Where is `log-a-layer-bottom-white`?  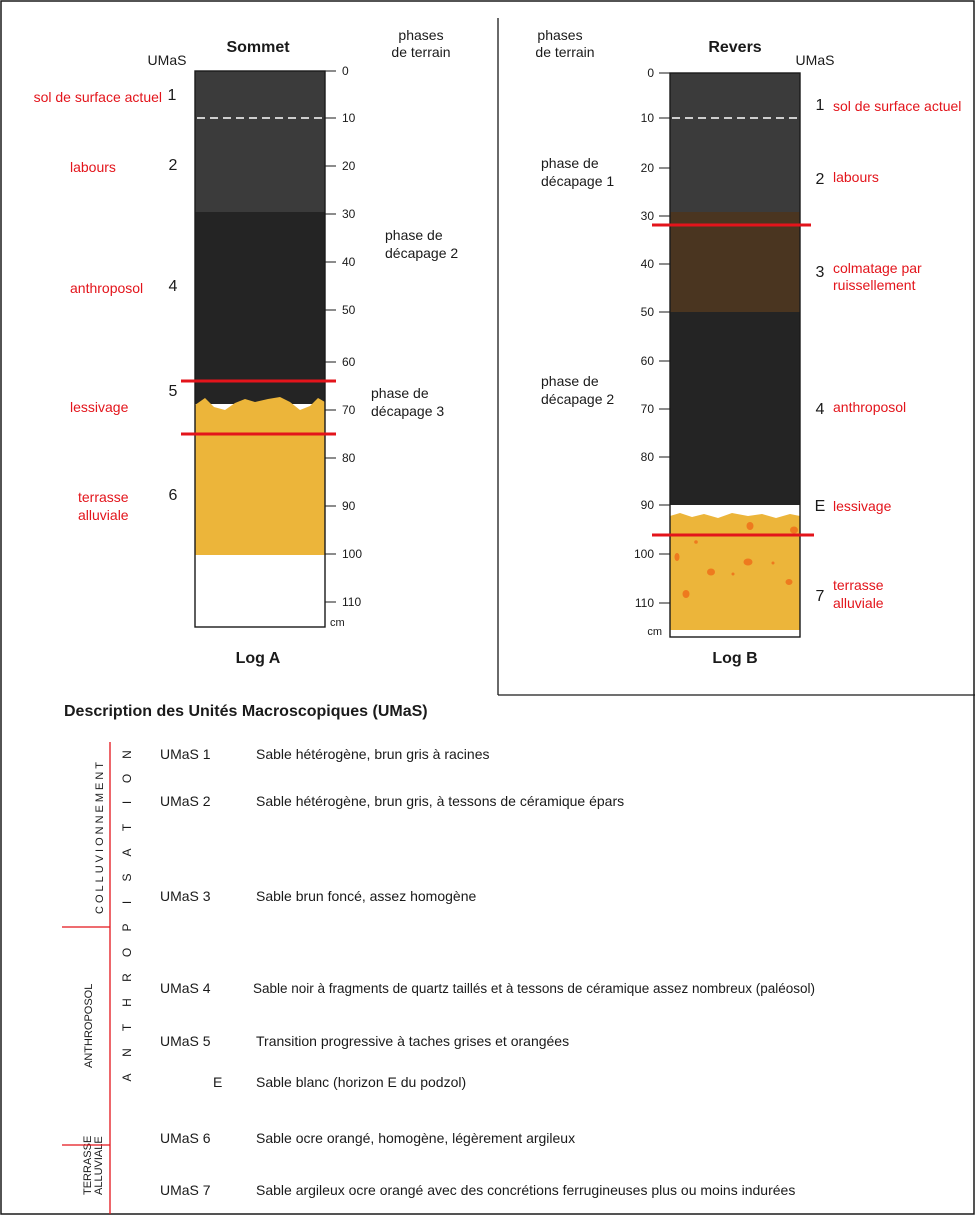
log-a-layer-bottom-white is located at coordinates (260, 591).